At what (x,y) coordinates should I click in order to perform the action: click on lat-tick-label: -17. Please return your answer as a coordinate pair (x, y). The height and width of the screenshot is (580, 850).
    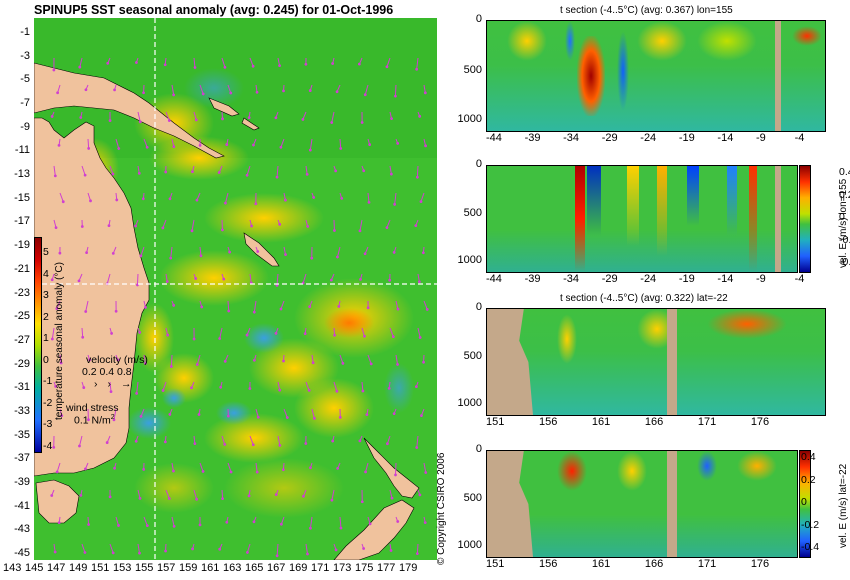
    Looking at the image, I should click on (22, 221).